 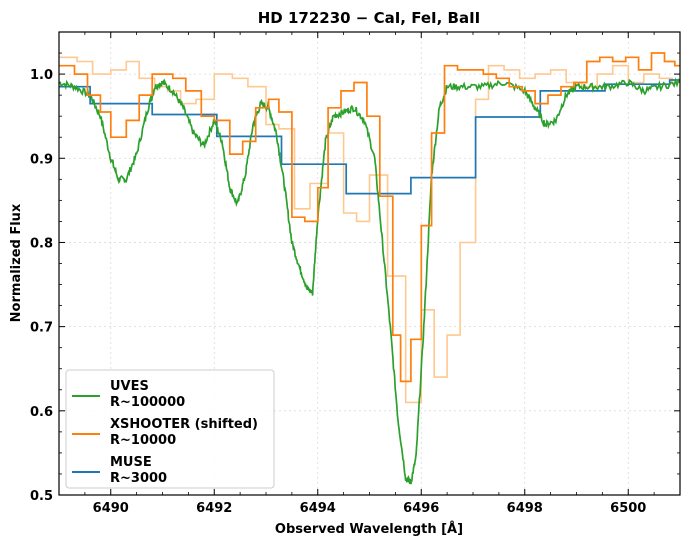 I want to click on legend-entry-resolution: R~3000, so click(x=138, y=478).